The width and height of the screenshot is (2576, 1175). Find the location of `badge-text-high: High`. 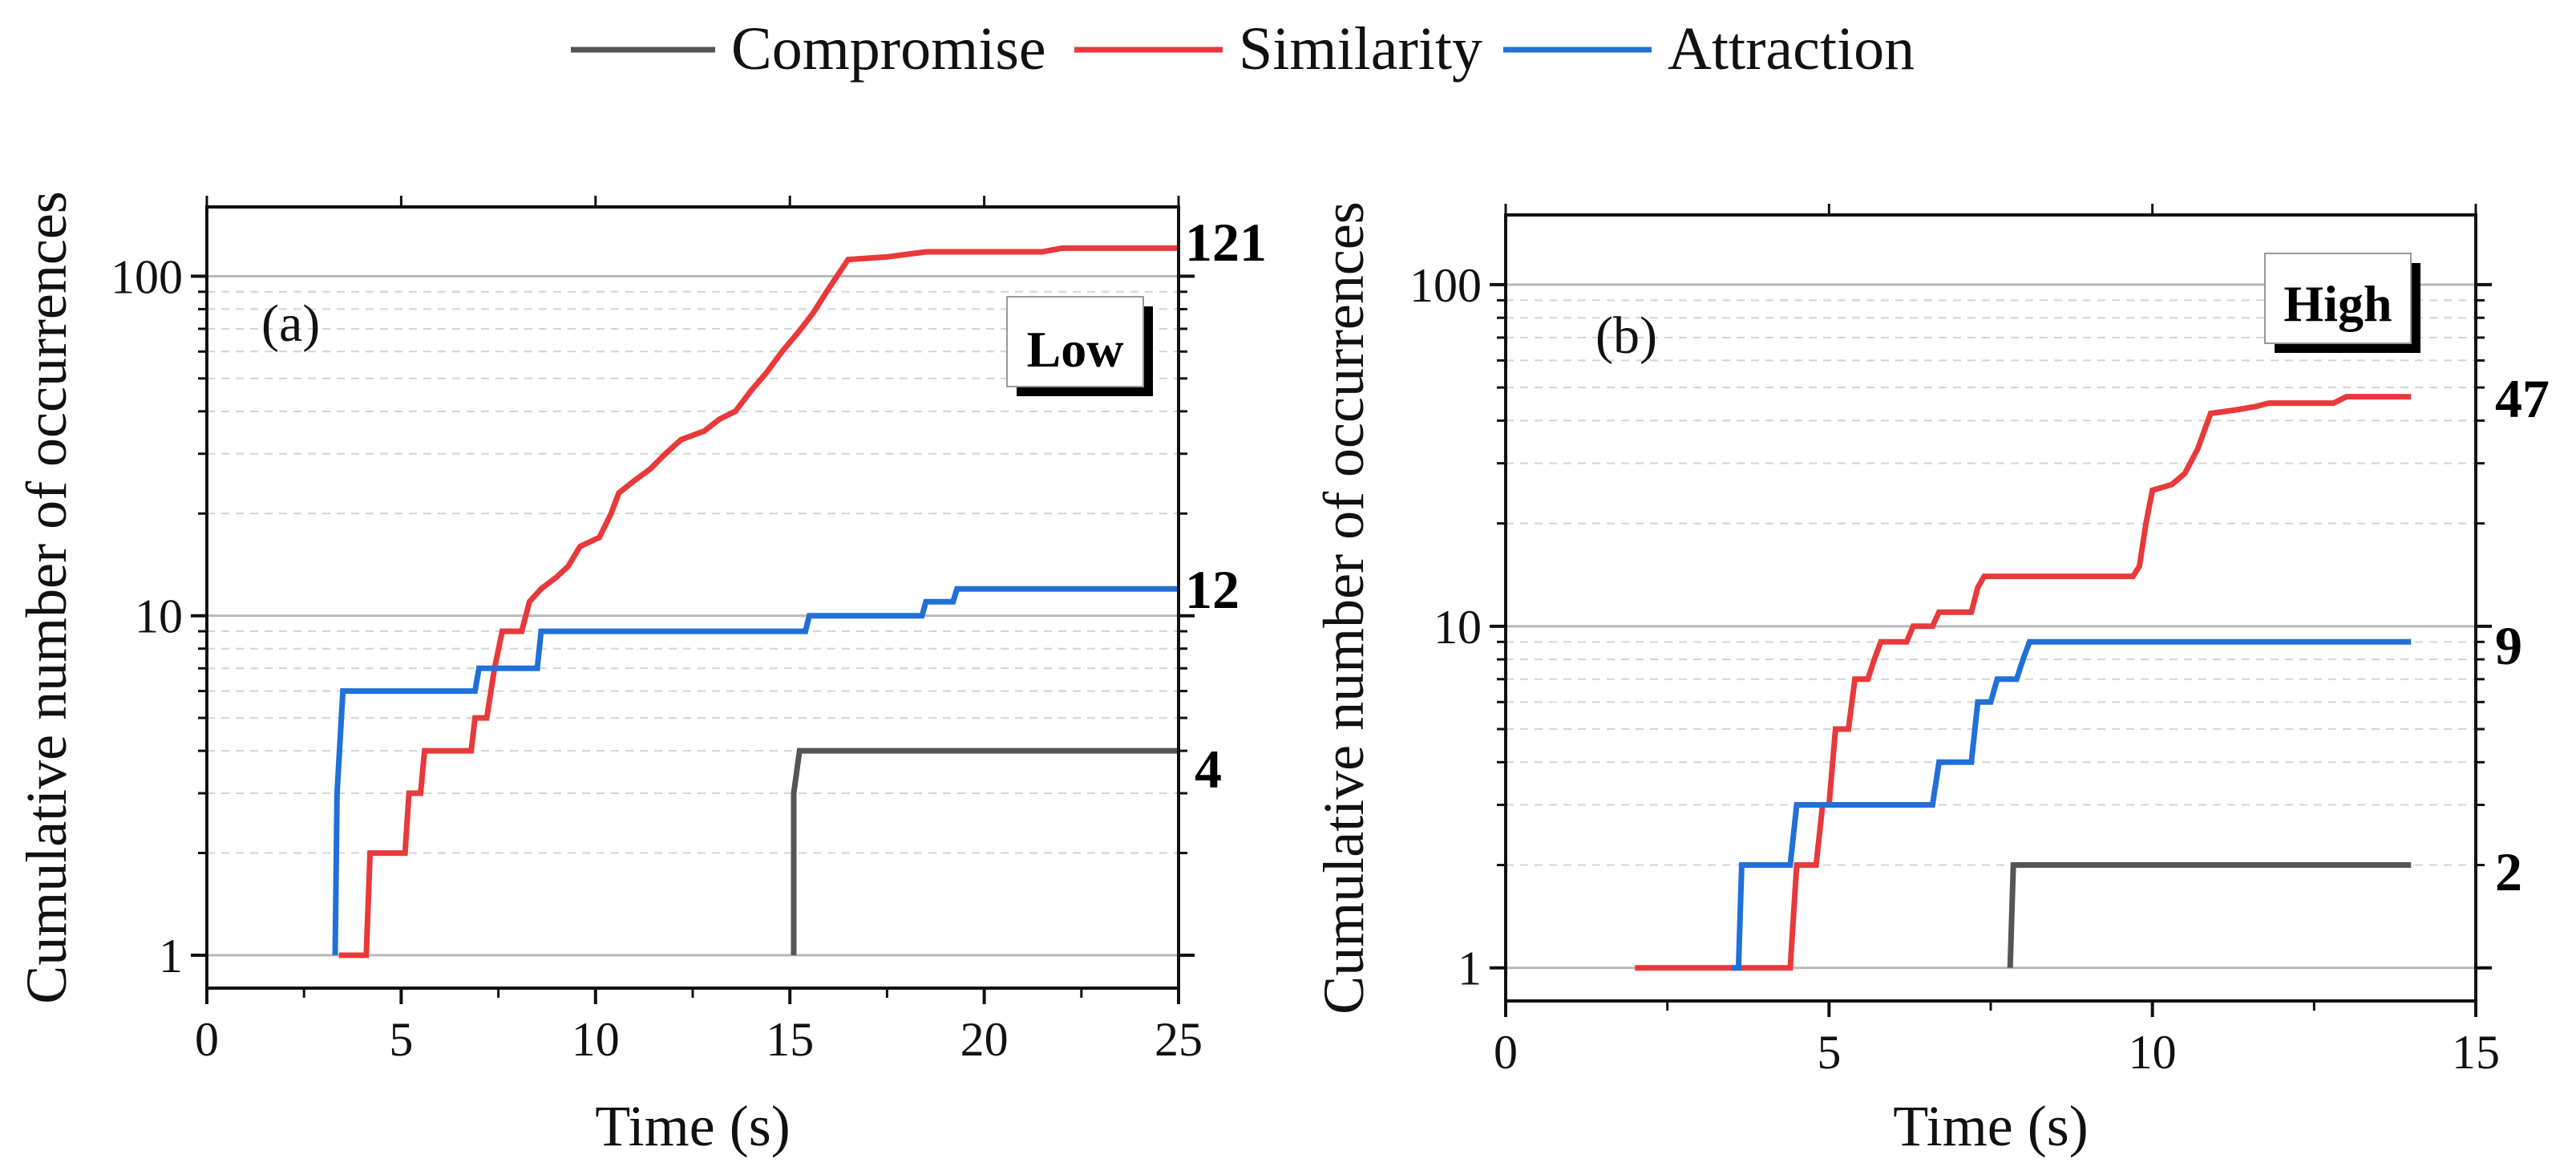

badge-text-high: High is located at coordinates (2337, 303).